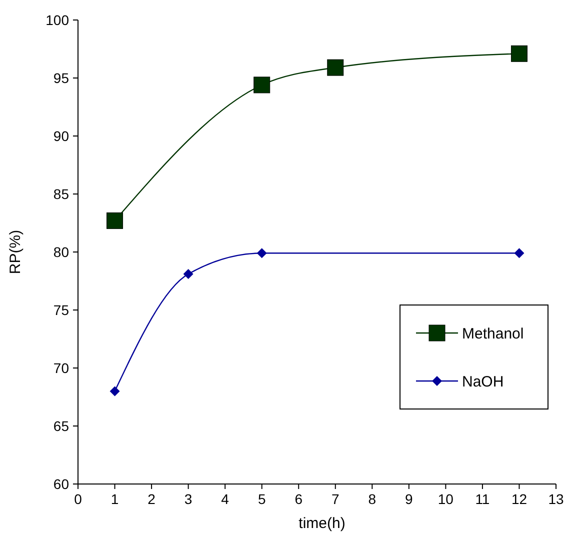 This screenshot has width=571, height=542. What do you see at coordinates (262, 499) in the screenshot?
I see `x-tick-label: 5` at bounding box center [262, 499].